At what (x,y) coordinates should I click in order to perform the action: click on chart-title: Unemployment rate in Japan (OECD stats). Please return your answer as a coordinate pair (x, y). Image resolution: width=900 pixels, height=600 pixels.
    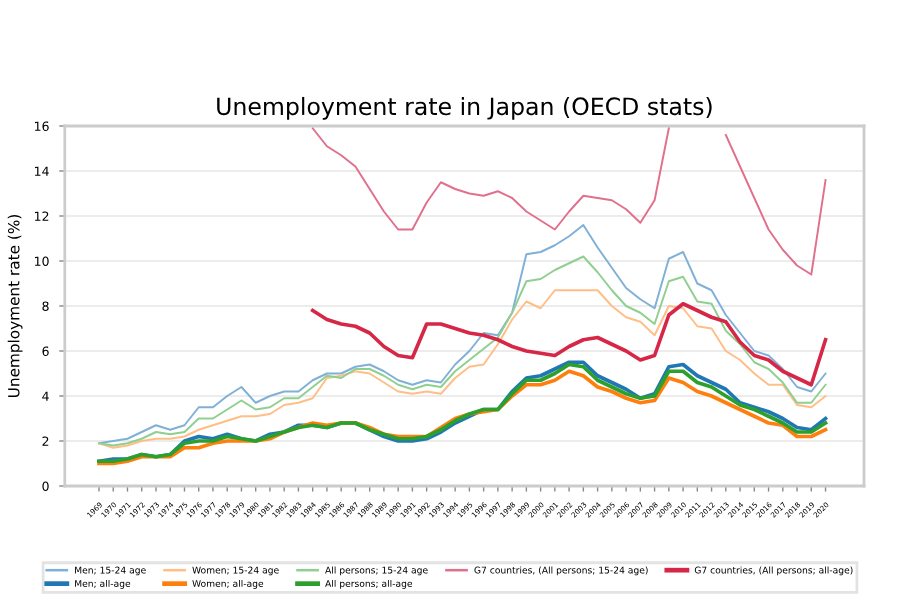
    Looking at the image, I should click on (464, 108).